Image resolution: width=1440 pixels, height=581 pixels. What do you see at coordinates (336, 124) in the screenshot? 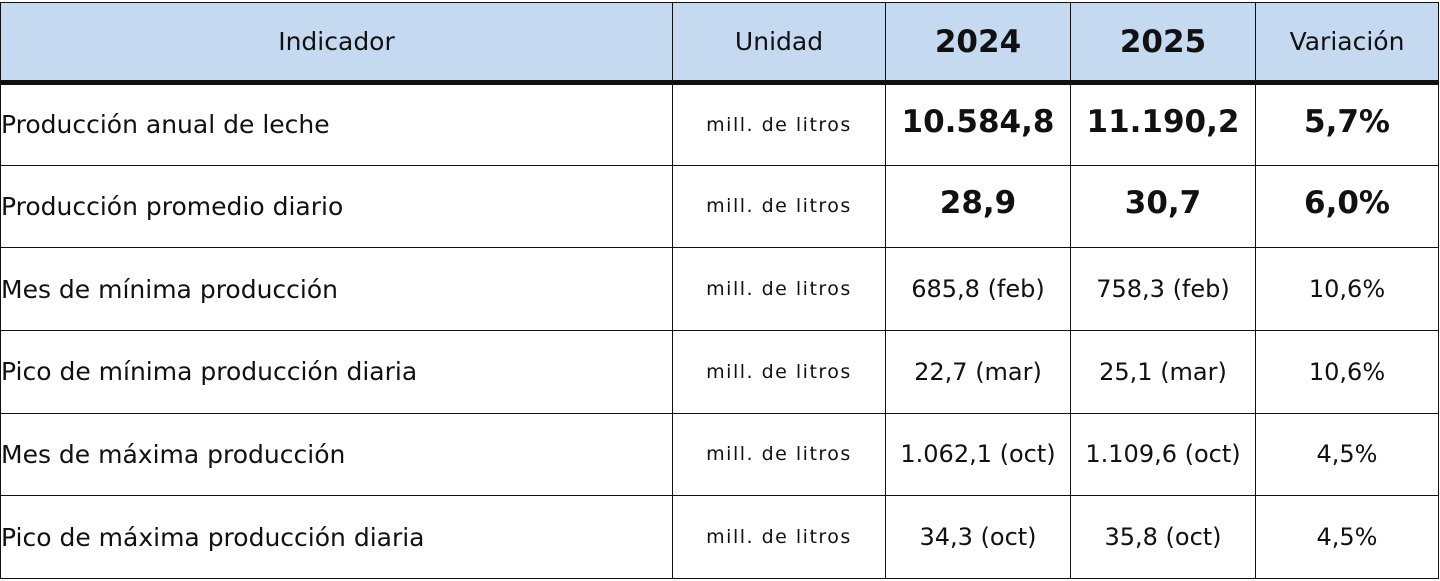
I see `cell-indicador: Producción anual de leche` at bounding box center [336, 124].